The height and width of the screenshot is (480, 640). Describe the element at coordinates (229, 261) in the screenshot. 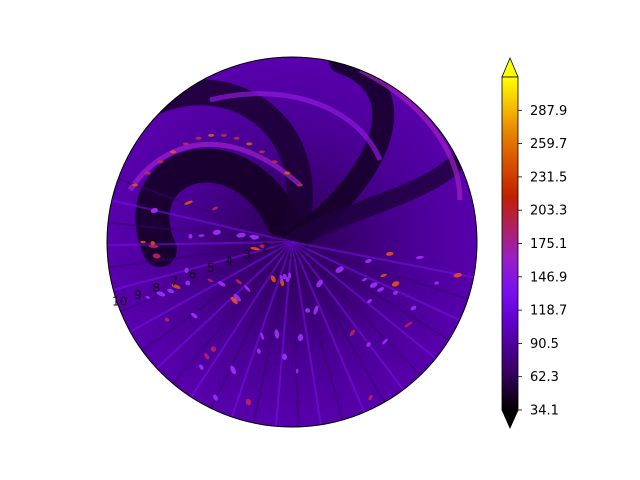

I see `radial-tick-label: 4` at that location.